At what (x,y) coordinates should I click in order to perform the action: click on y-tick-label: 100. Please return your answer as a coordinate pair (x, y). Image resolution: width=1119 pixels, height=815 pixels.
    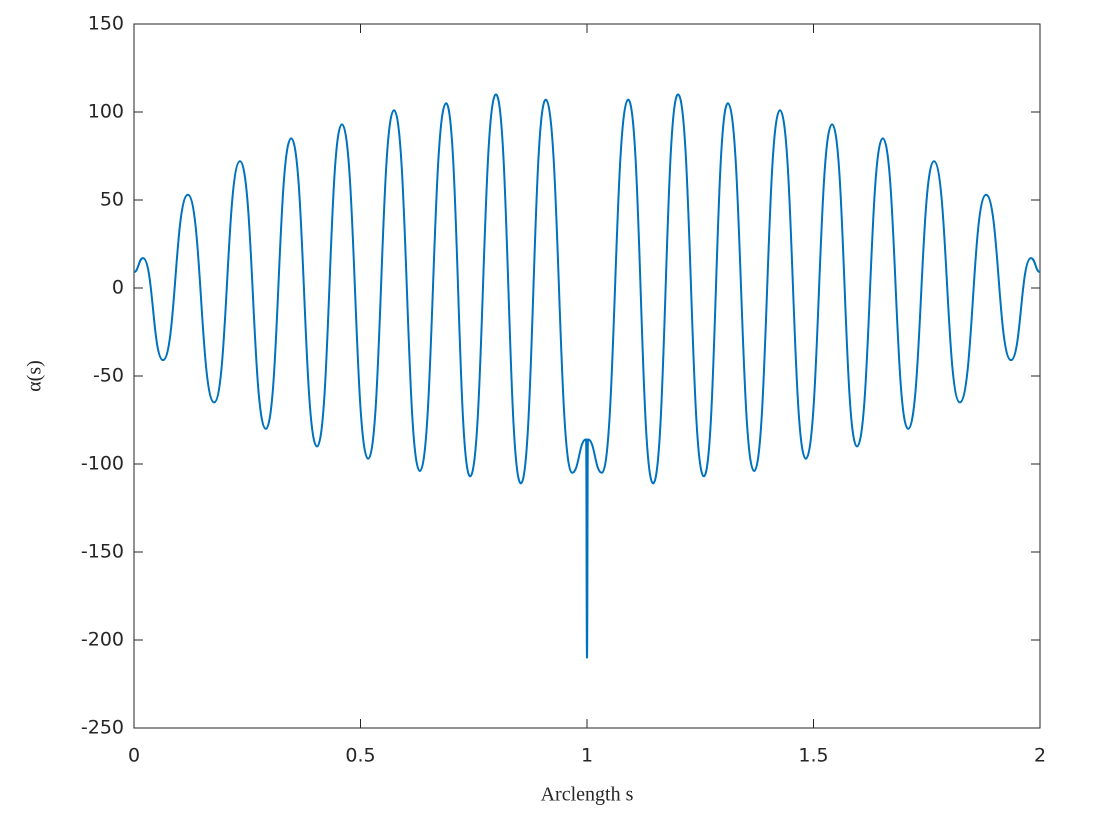
    Looking at the image, I should click on (106, 112).